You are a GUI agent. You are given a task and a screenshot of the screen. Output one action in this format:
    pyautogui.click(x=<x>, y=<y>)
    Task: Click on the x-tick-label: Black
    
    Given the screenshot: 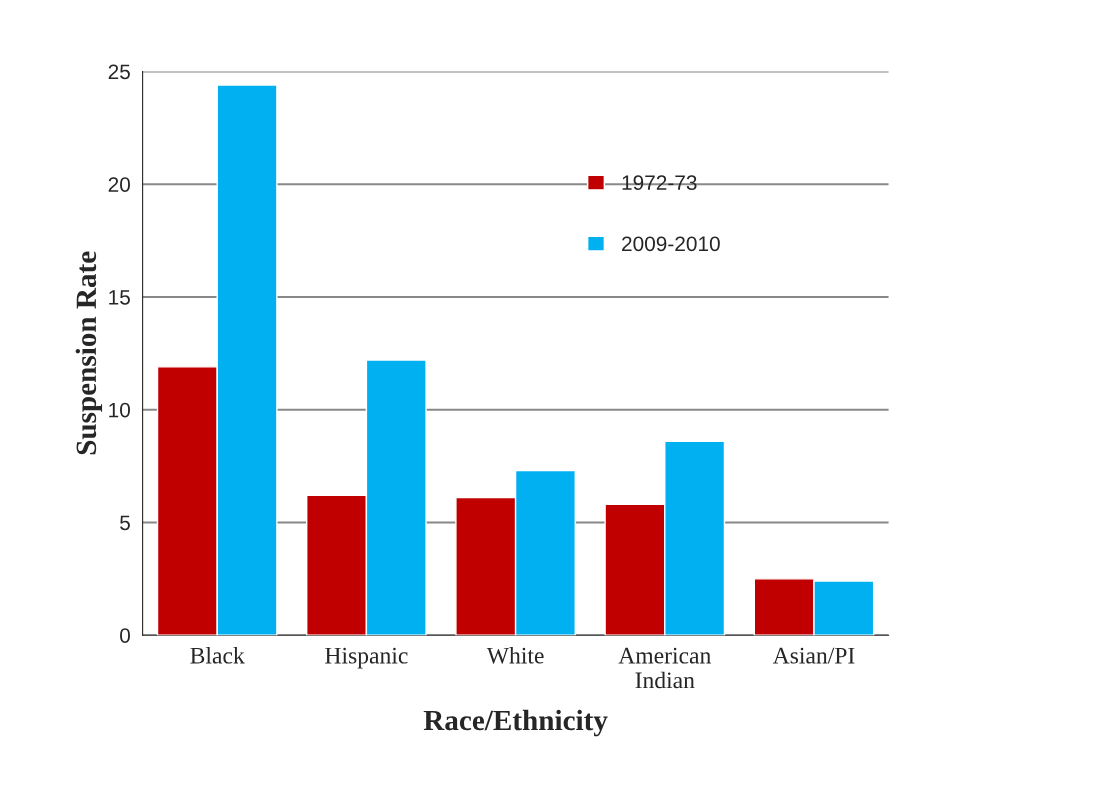 What is the action you would take?
    pyautogui.click(x=217, y=655)
    